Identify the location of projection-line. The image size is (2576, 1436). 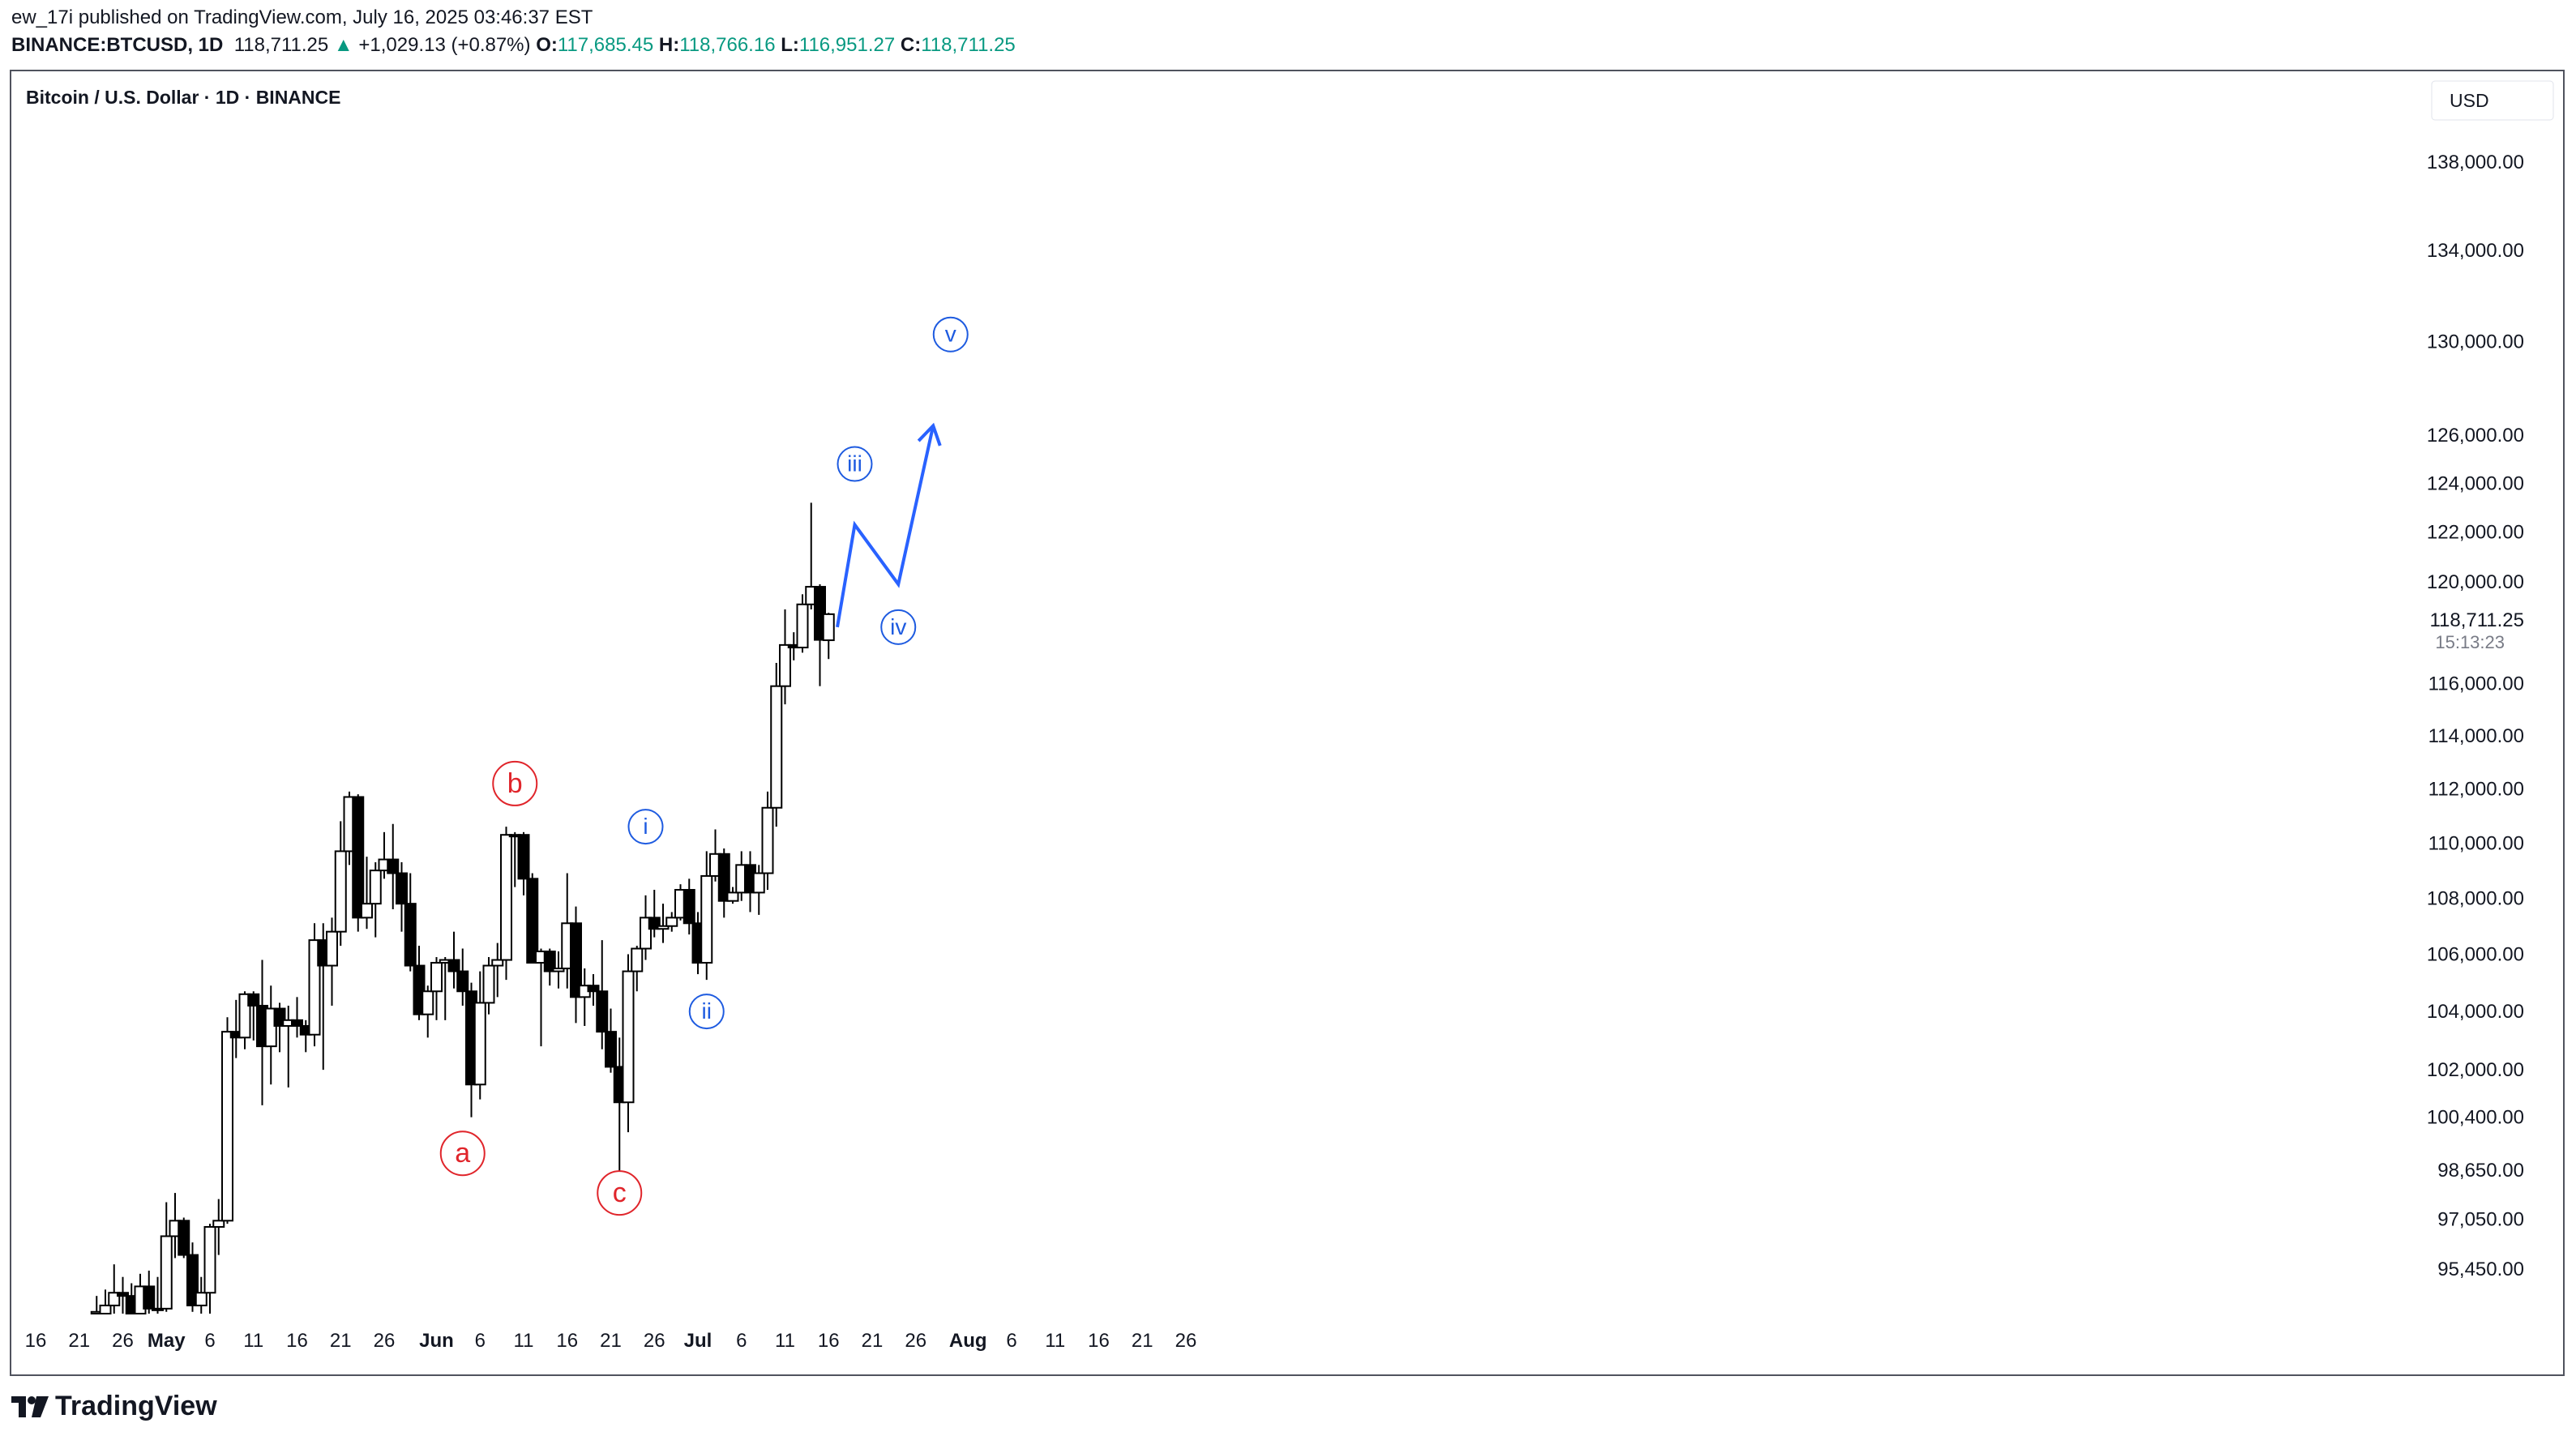
(885, 526).